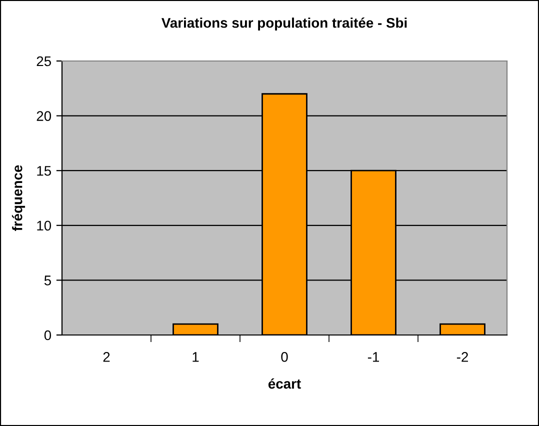 The image size is (539, 426). What do you see at coordinates (44, 61) in the screenshot?
I see `y-tick-label: 25` at bounding box center [44, 61].